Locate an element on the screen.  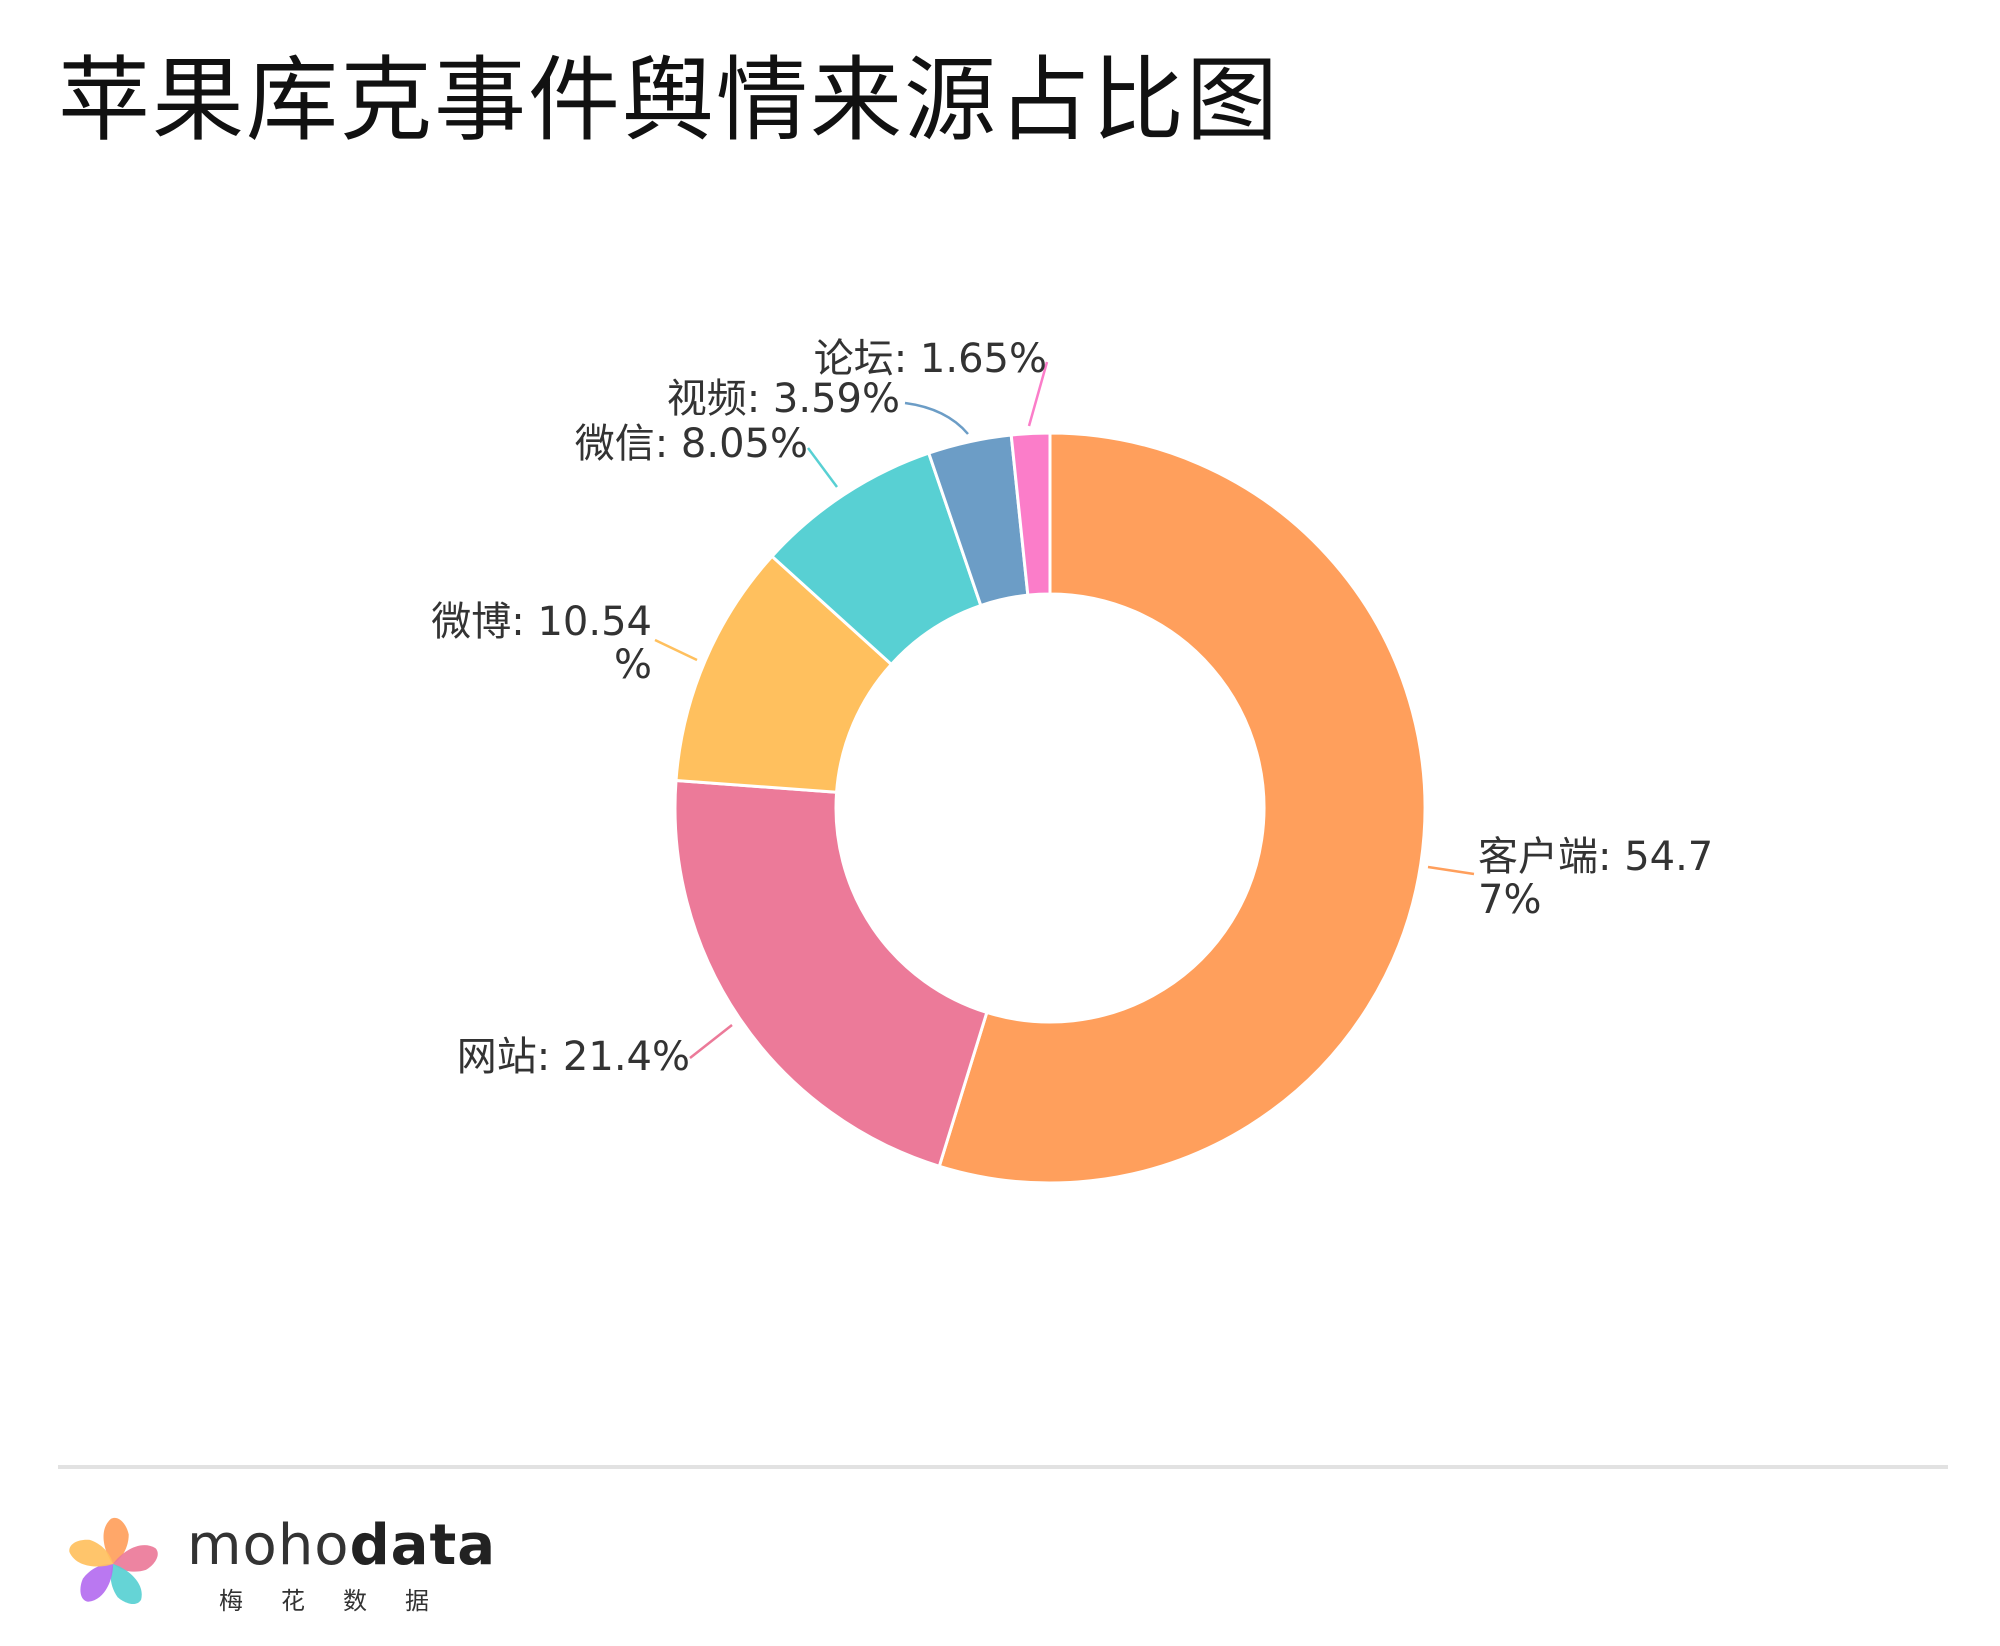
brand-name-light: moho is located at coordinates (268, 1545).